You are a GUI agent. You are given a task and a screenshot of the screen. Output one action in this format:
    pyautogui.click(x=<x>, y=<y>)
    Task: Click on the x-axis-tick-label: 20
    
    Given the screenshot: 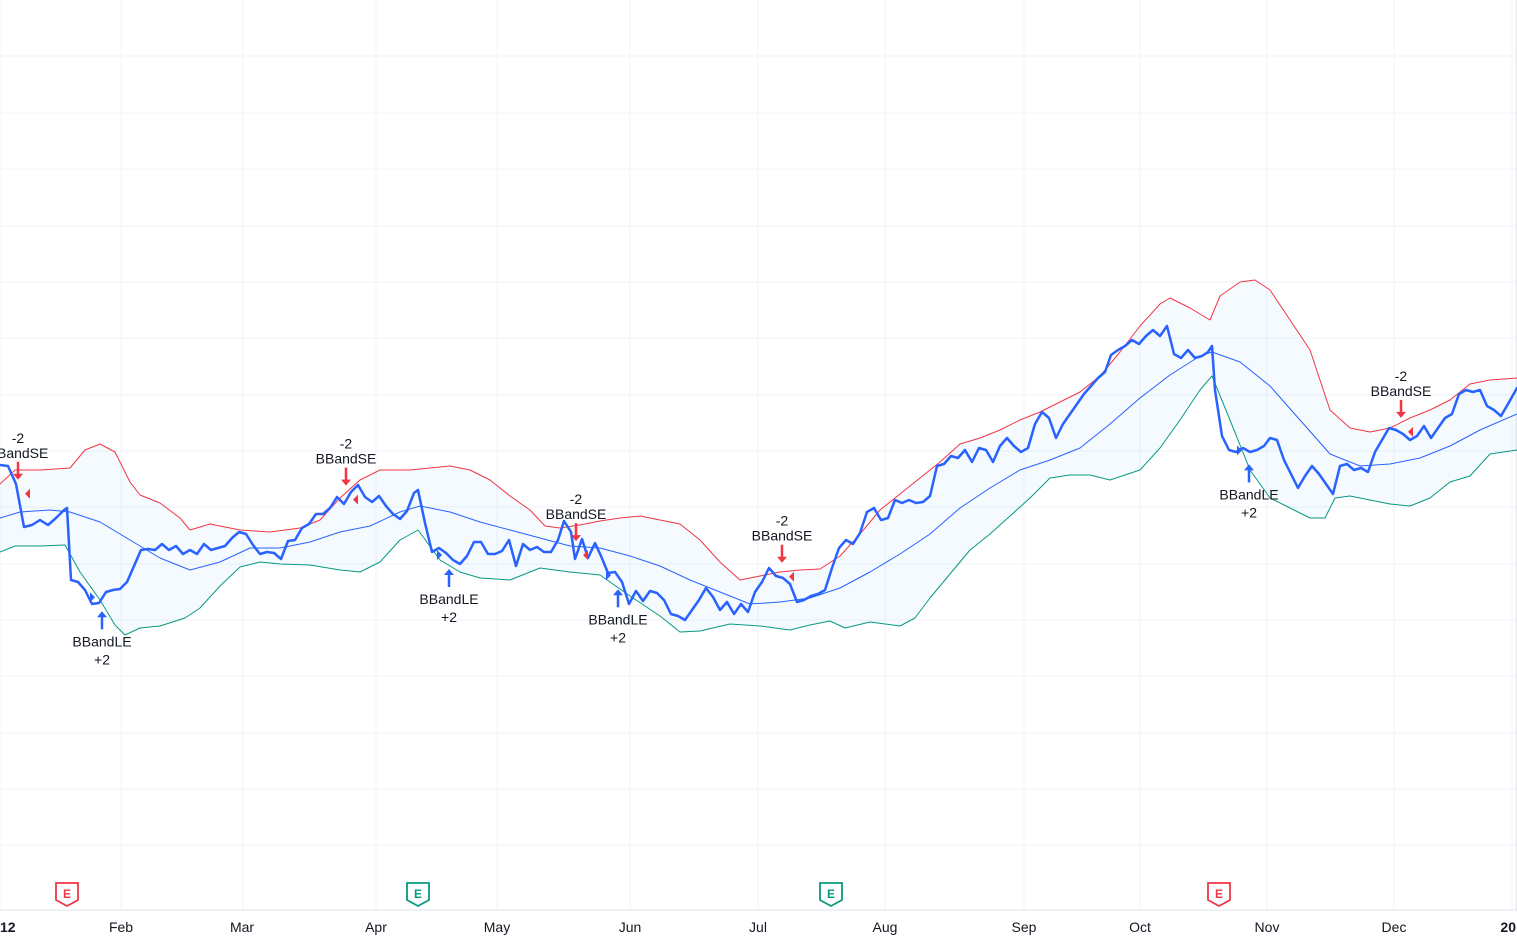 What is the action you would take?
    pyautogui.click(x=1508, y=927)
    